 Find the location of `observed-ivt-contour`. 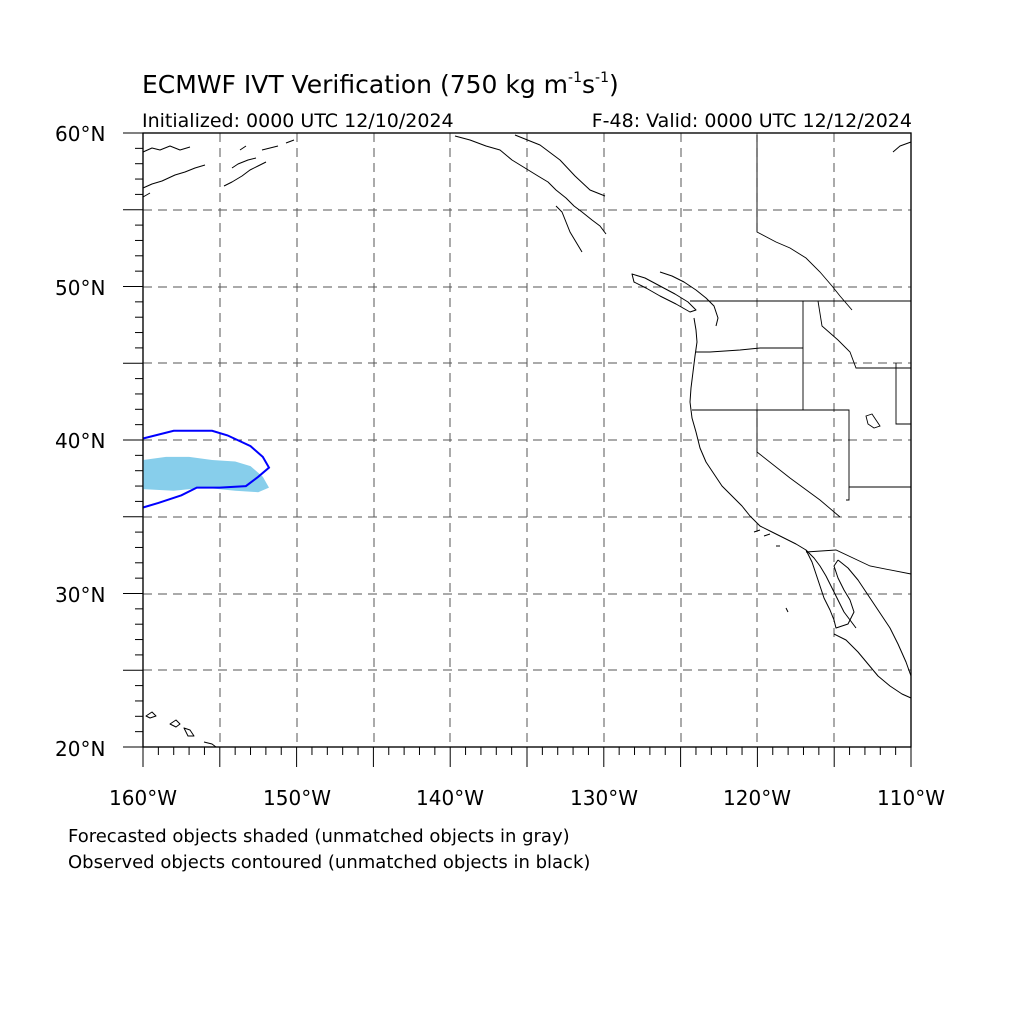

observed-ivt-contour is located at coordinates (206, 469).